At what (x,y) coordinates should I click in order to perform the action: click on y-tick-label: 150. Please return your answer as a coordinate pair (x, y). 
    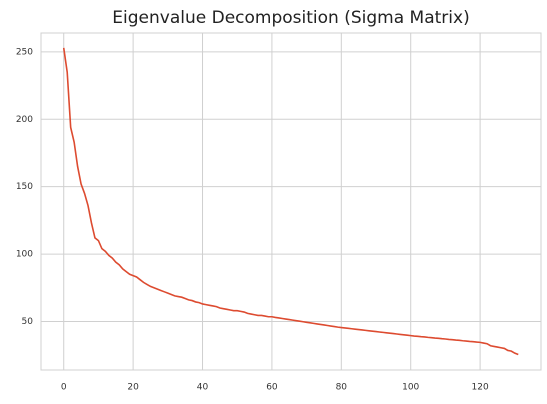
    Looking at the image, I should click on (24, 187).